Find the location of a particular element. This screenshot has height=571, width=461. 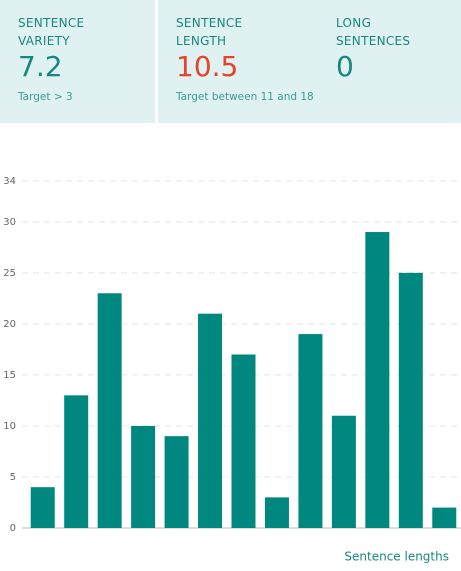

y-tick-label: 15 is located at coordinates (9, 375).